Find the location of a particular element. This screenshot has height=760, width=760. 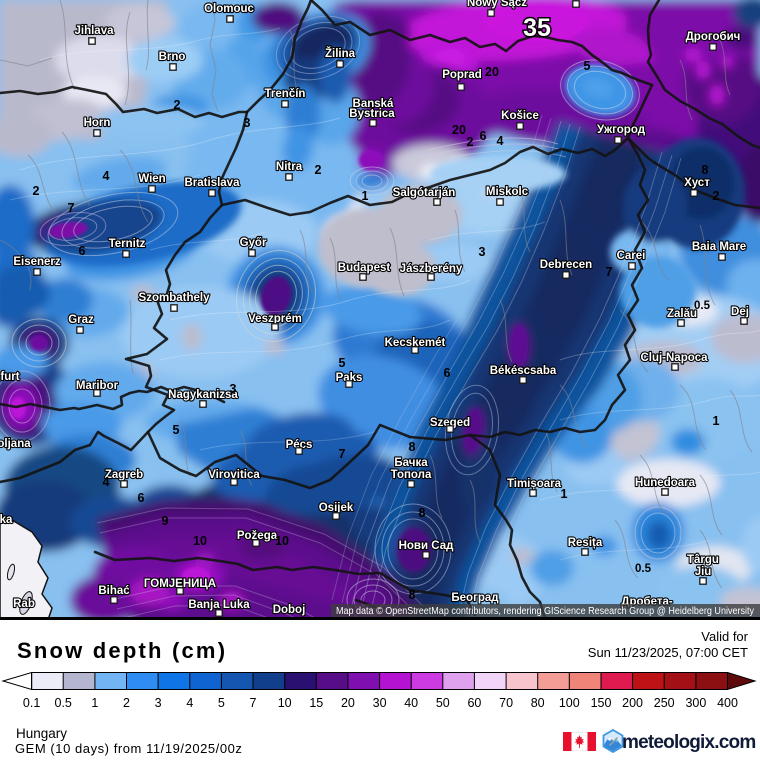

svg-text: Košice is located at coordinates (520, 116).